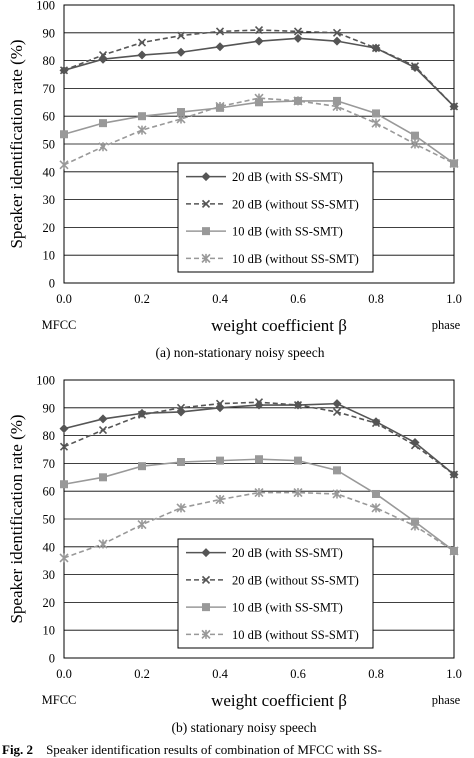 Image resolution: width=474 pixels, height=758 pixels. Describe the element at coordinates (298, 674) in the screenshot. I see `x-tick-label: 0.6` at that location.